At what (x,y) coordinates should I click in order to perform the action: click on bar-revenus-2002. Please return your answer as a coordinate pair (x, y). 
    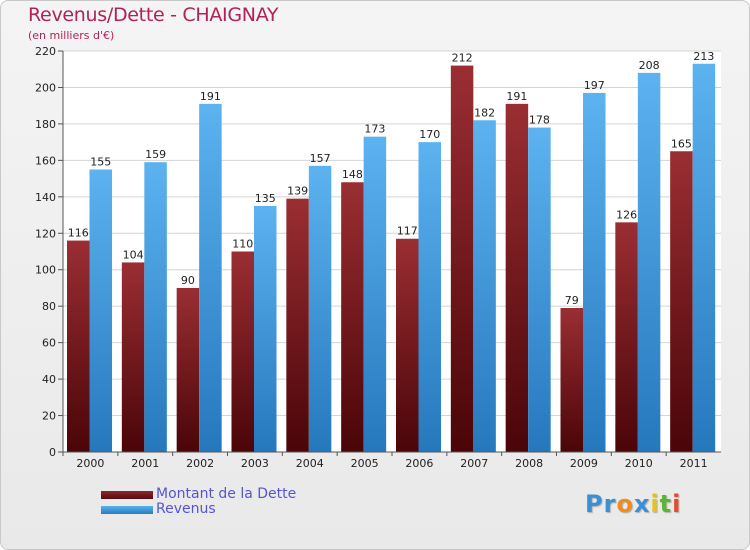
    Looking at the image, I should click on (210, 277).